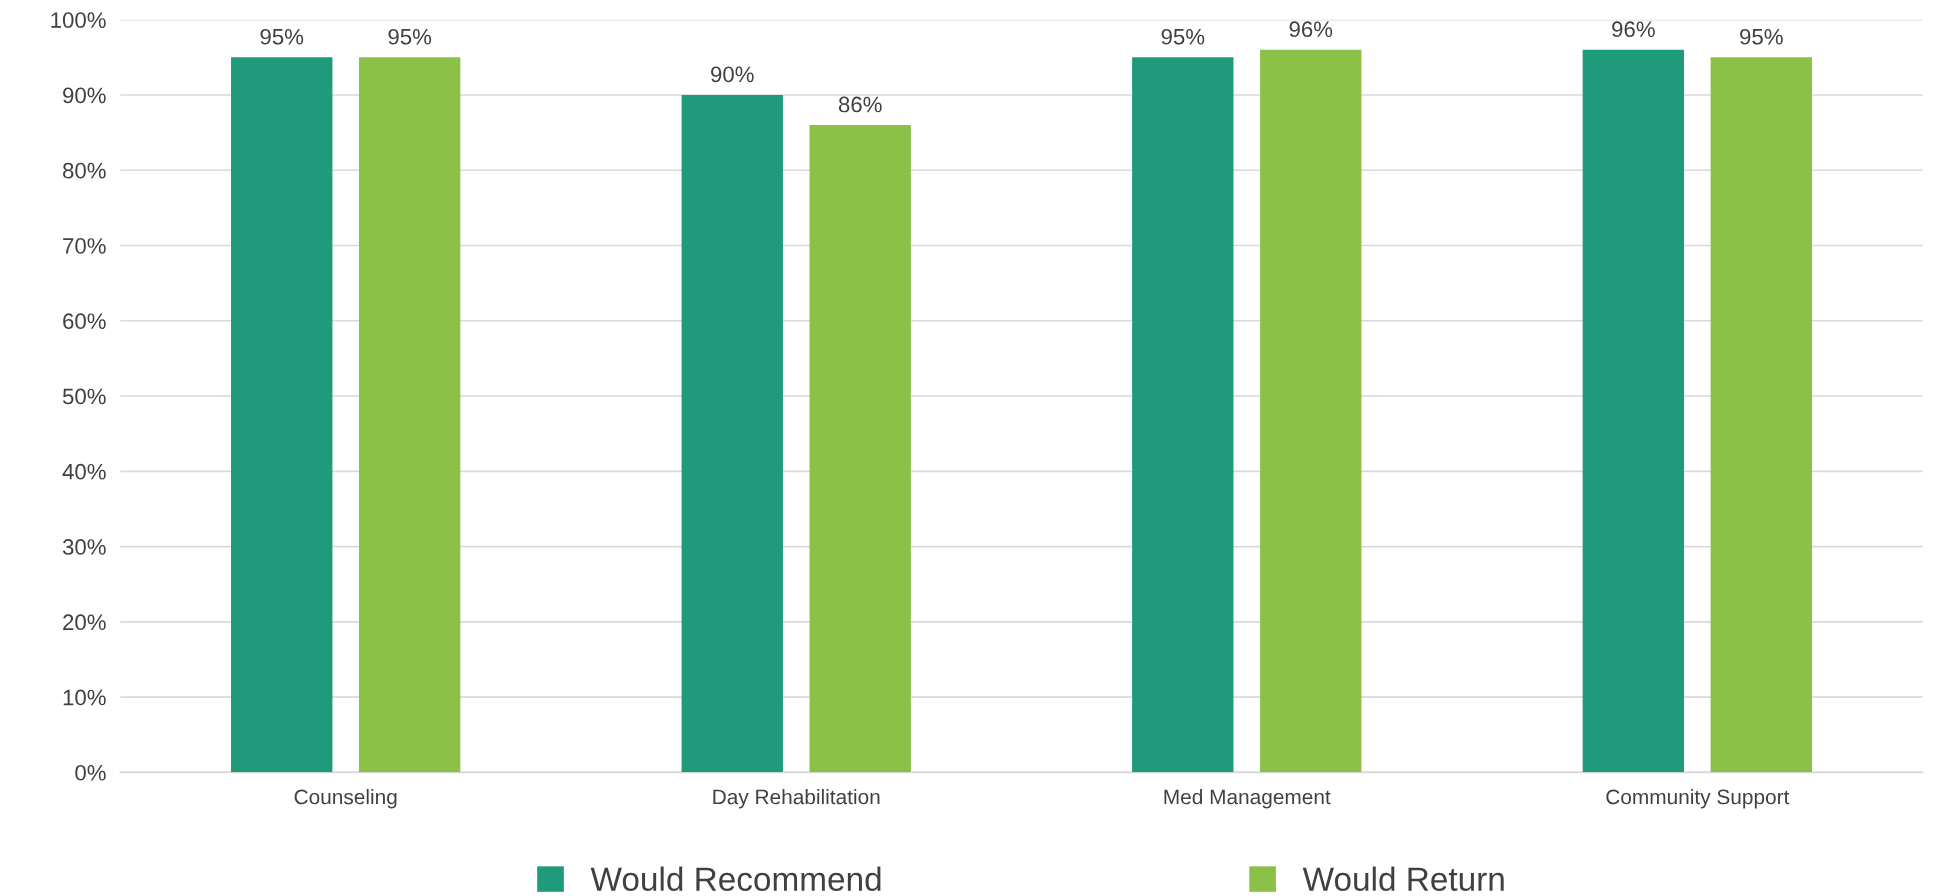  What do you see at coordinates (1698, 799) in the screenshot?
I see `x-tick-label: Community Support` at bounding box center [1698, 799].